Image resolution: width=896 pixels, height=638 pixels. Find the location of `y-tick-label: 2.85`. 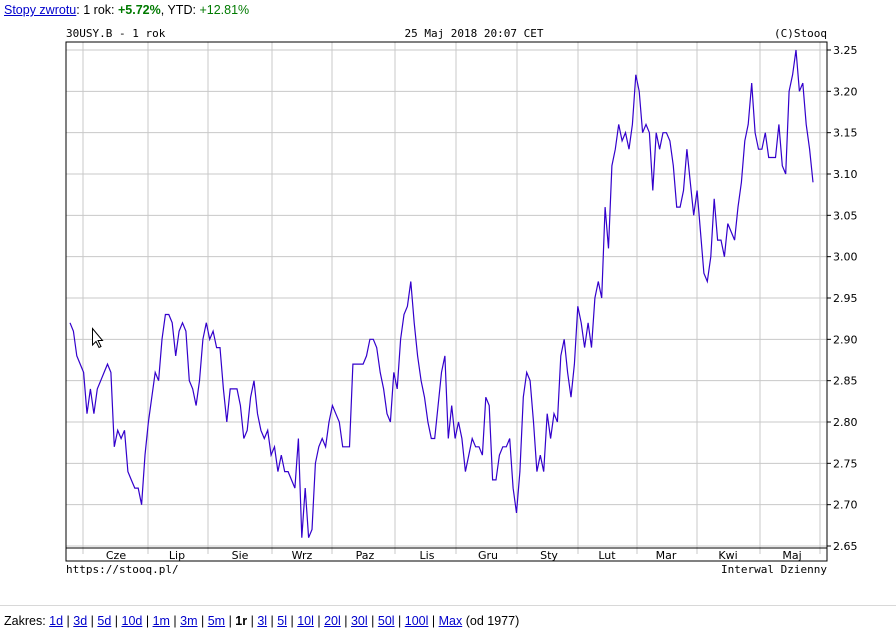

y-tick-label: 2.85 is located at coordinates (845, 381).